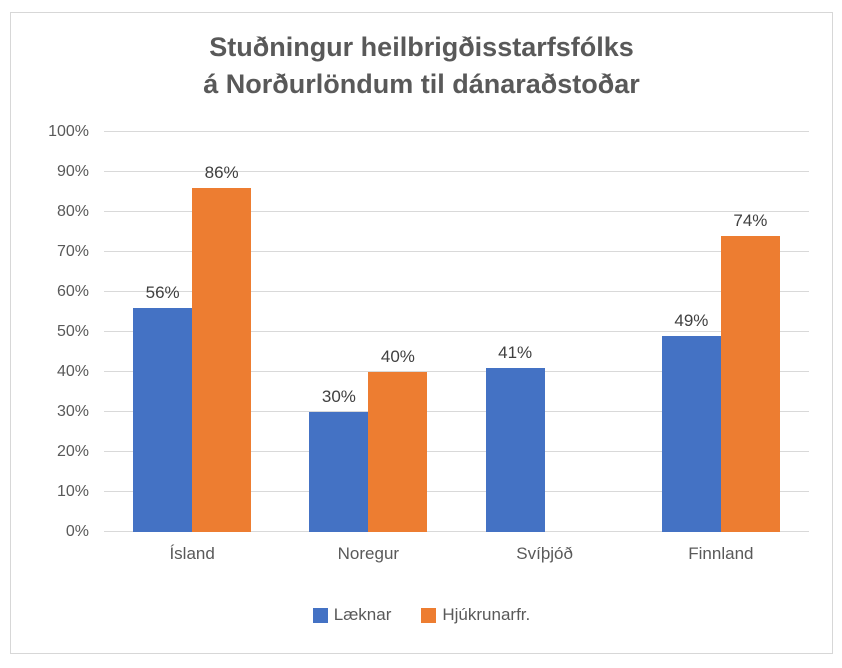  I want to click on bar-group-noregur: 30% 40%, so click(368, 332).